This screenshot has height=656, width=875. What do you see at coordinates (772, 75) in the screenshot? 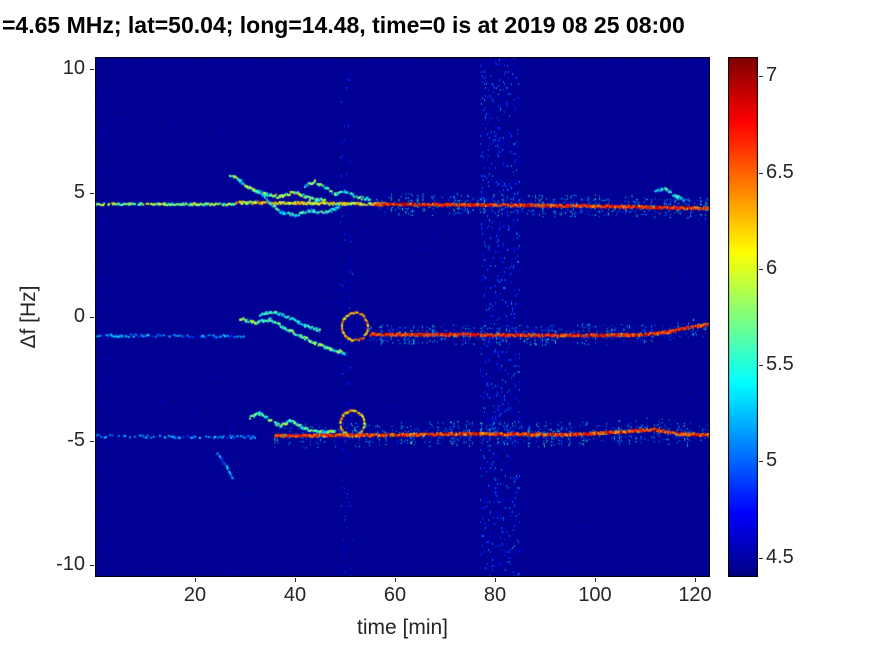
I see `colorbar-tick-label: 7` at bounding box center [772, 75].